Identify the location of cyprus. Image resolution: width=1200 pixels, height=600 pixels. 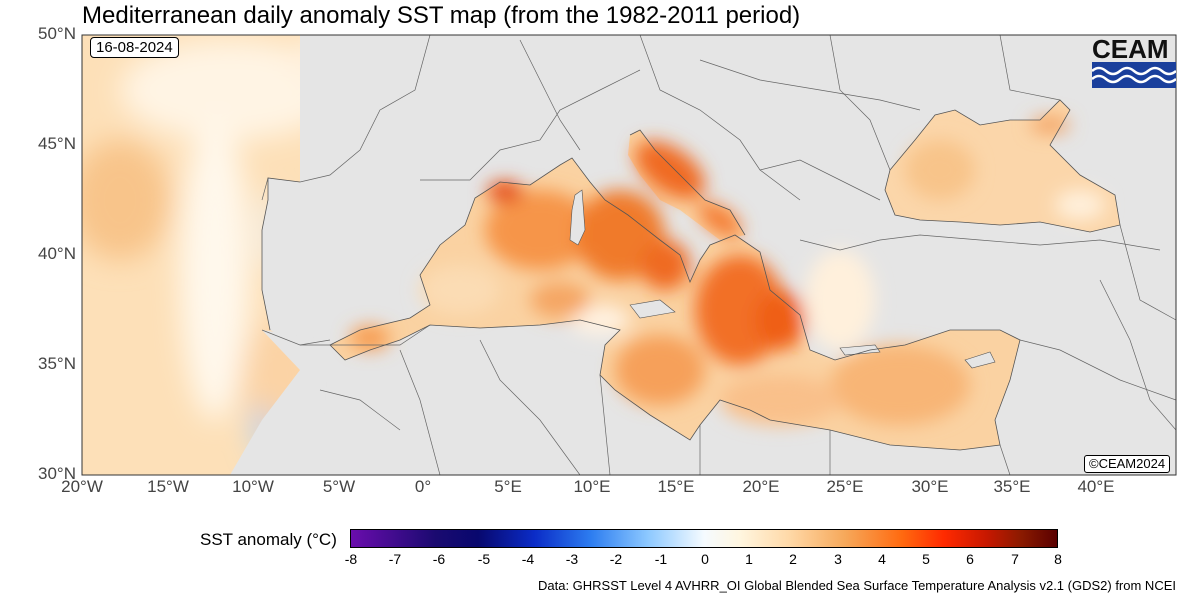
(980, 360).